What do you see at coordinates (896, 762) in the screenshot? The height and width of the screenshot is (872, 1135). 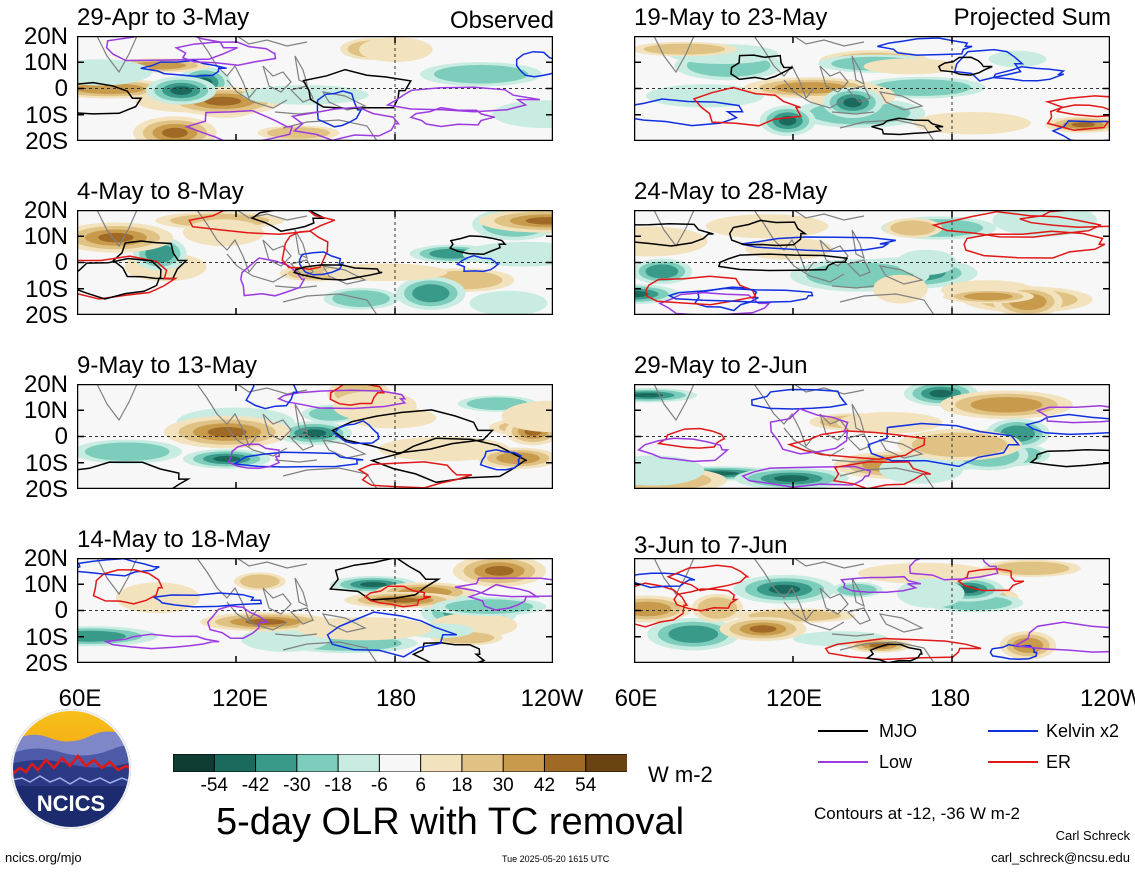 I see `legend-label-low: Low` at bounding box center [896, 762].